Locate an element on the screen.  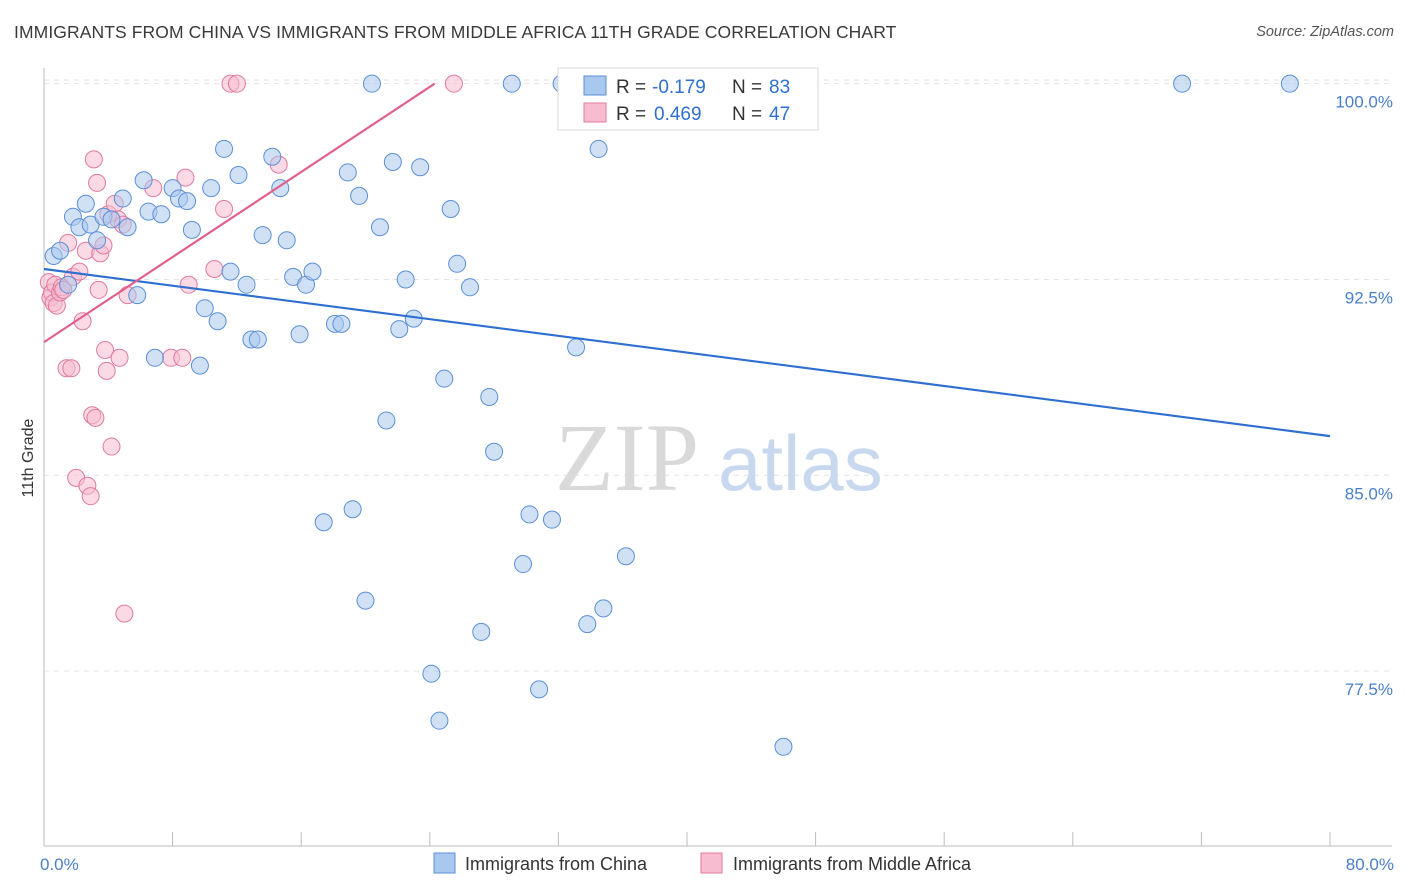
x-ticks: 0.0% 80.0% is located at coordinates (717, 853).